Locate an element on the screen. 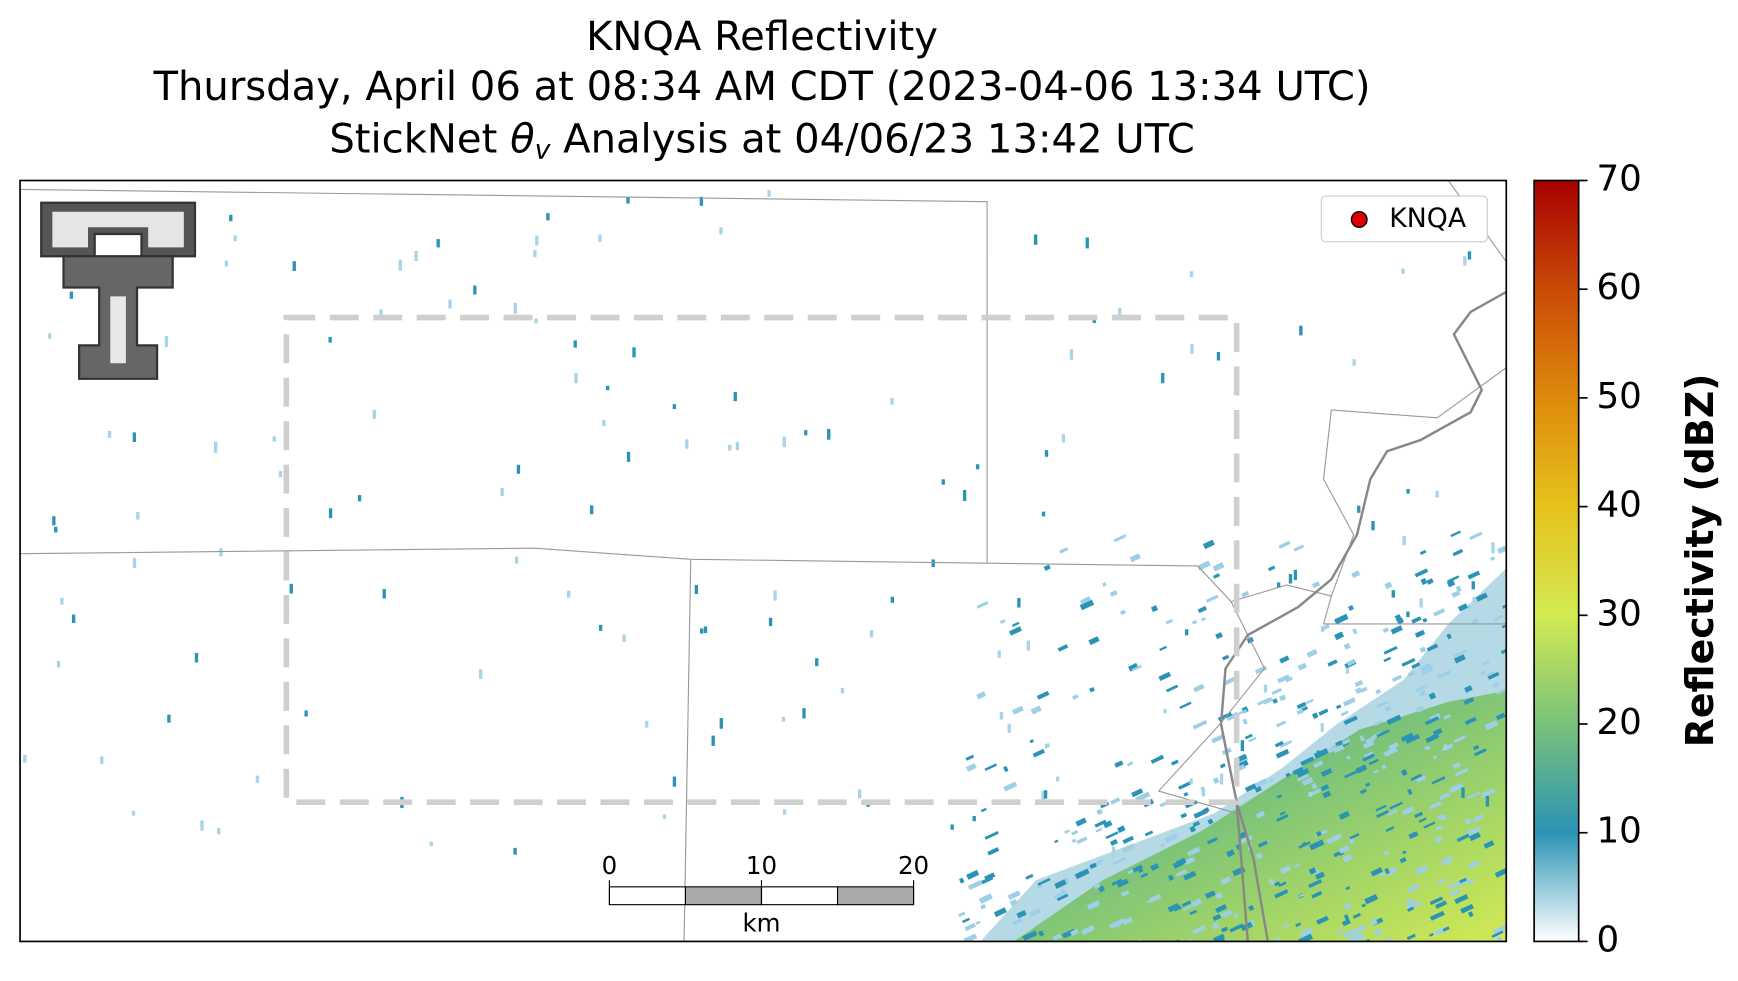 The height and width of the screenshot is (981, 1738). scale-unit: km is located at coordinates (761, 923).